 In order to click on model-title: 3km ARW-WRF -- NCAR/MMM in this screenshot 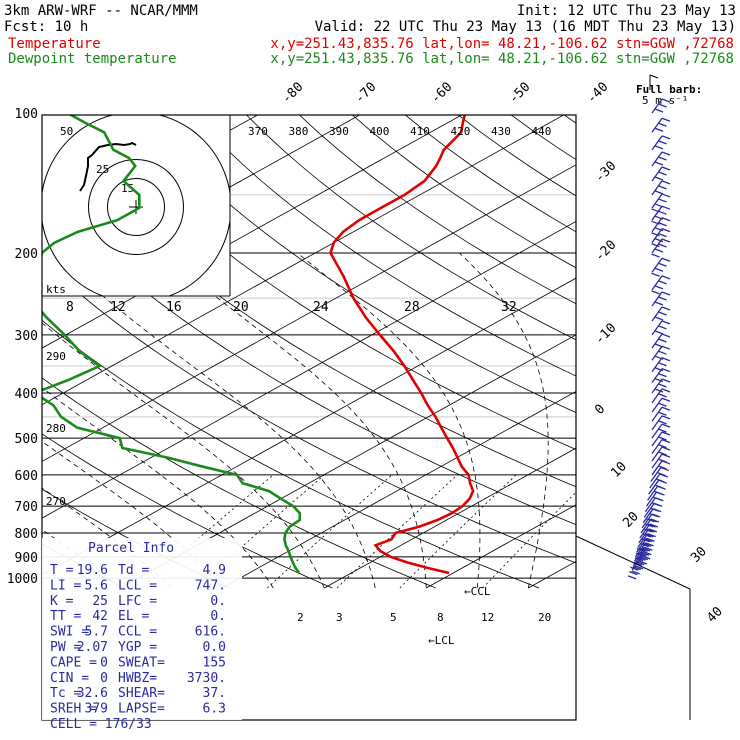, I will do `click(101, 11)`.